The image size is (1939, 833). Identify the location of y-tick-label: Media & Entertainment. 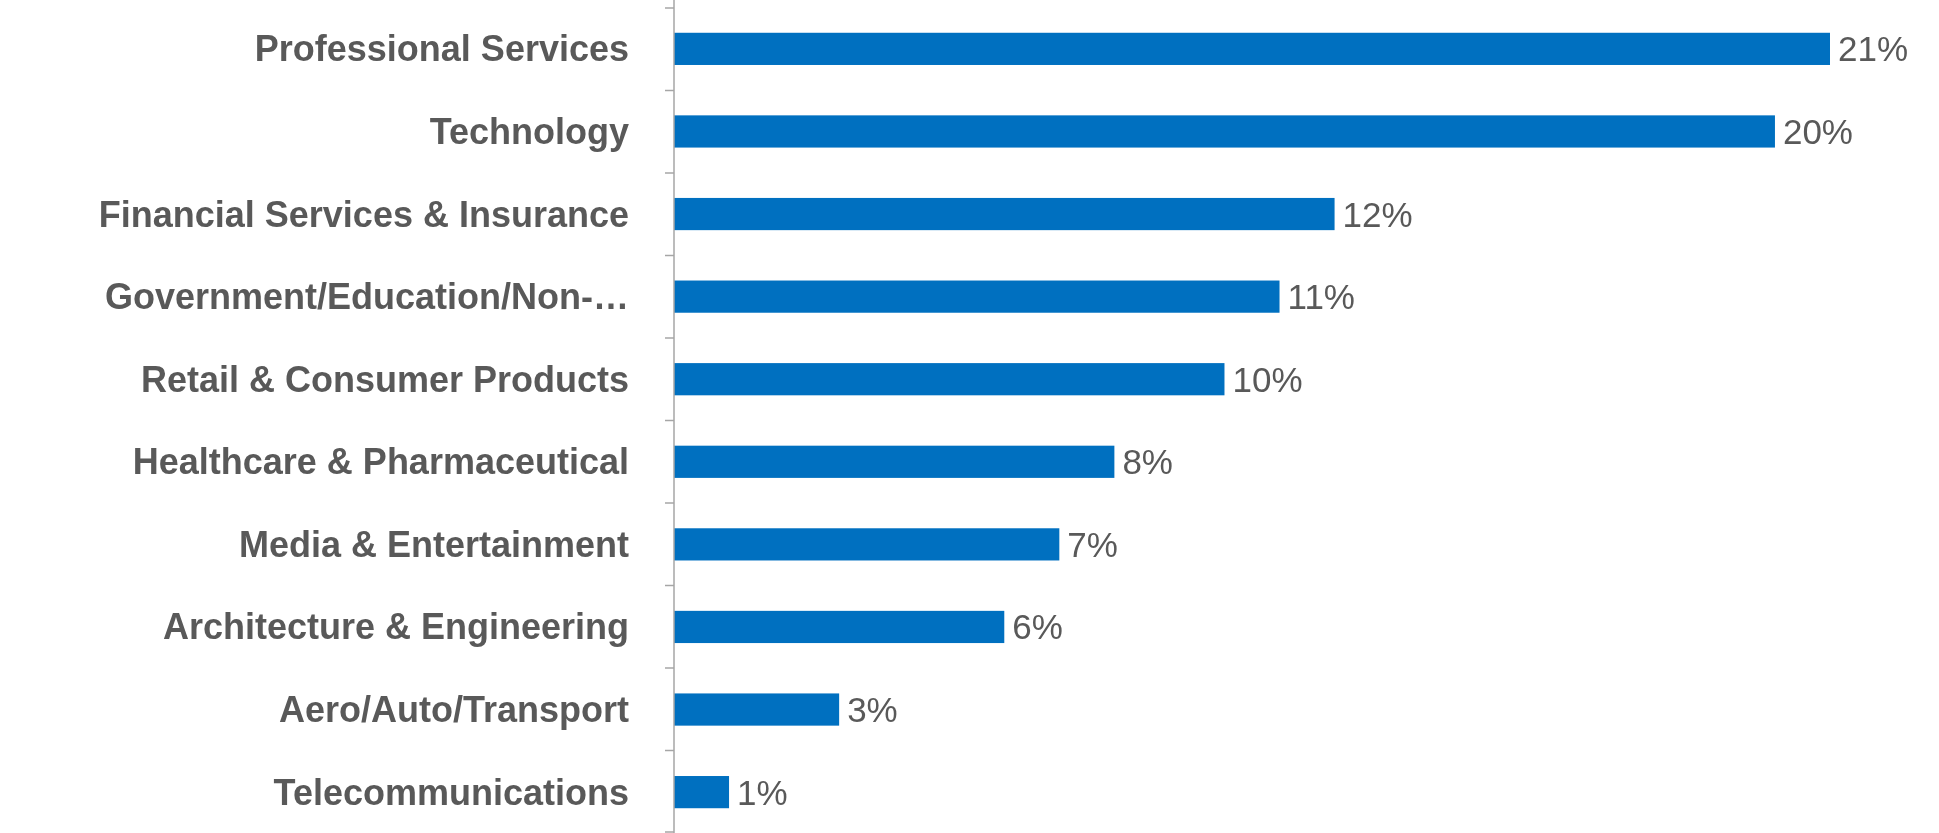
(434, 544).